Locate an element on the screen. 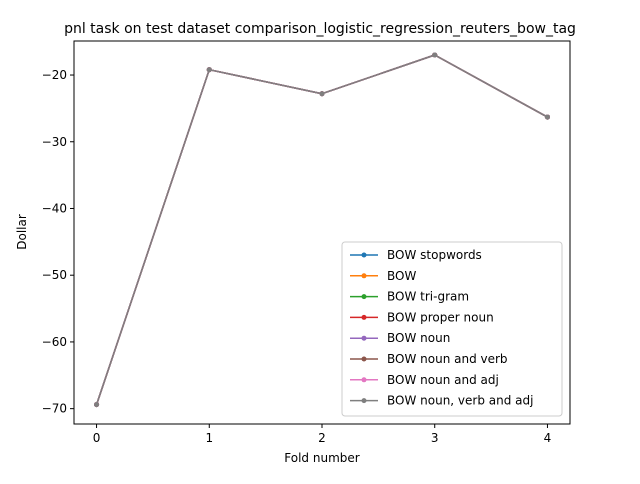 The height and width of the screenshot is (484, 640). x-tick-label: 2 is located at coordinates (322, 438).